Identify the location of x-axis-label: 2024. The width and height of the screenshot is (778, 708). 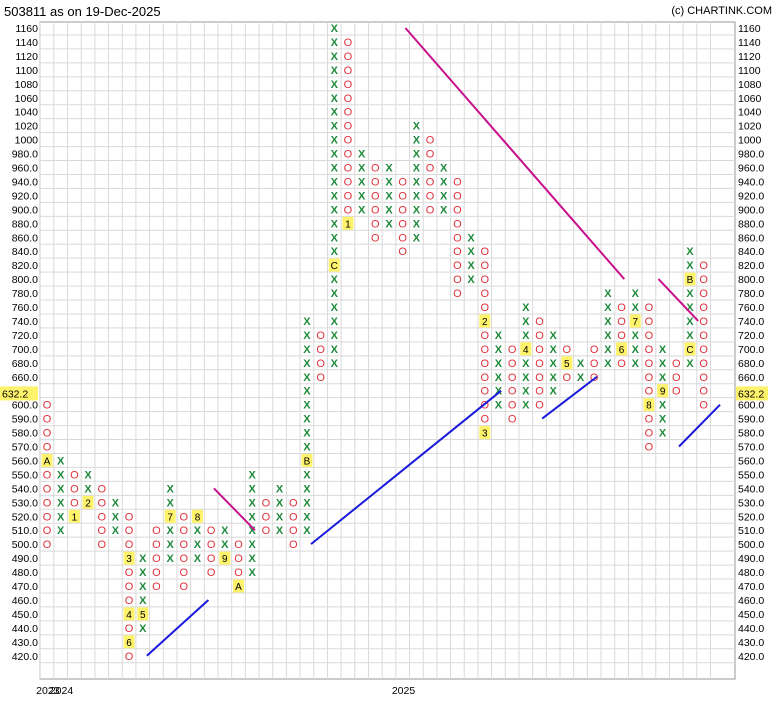
(62, 691).